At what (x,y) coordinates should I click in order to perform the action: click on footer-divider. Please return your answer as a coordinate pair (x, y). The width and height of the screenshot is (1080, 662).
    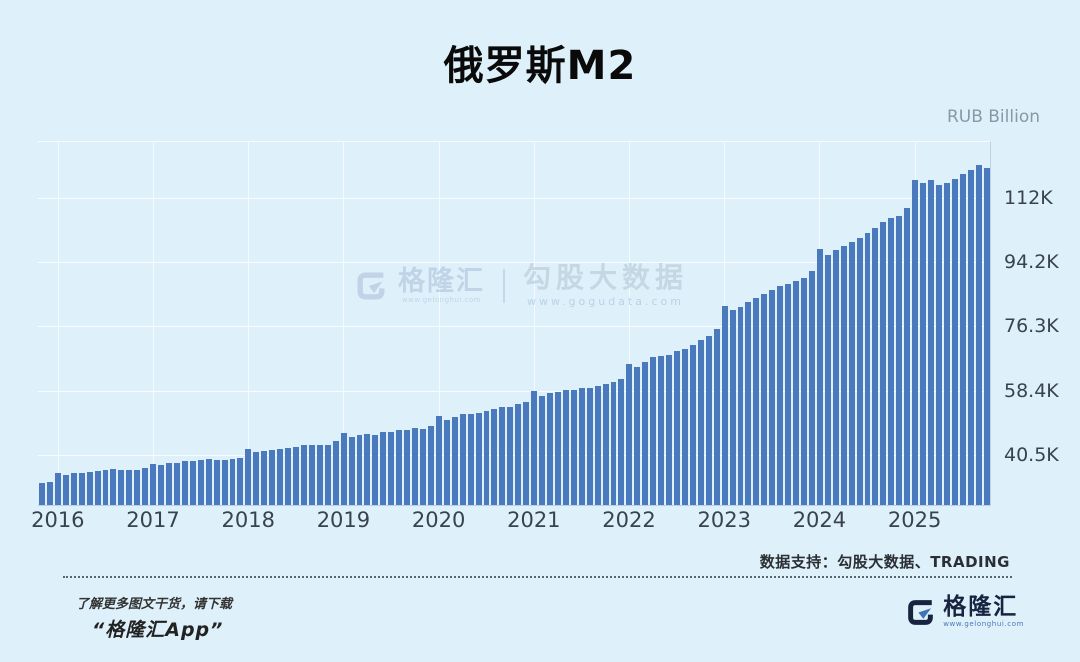
    Looking at the image, I should click on (537, 577).